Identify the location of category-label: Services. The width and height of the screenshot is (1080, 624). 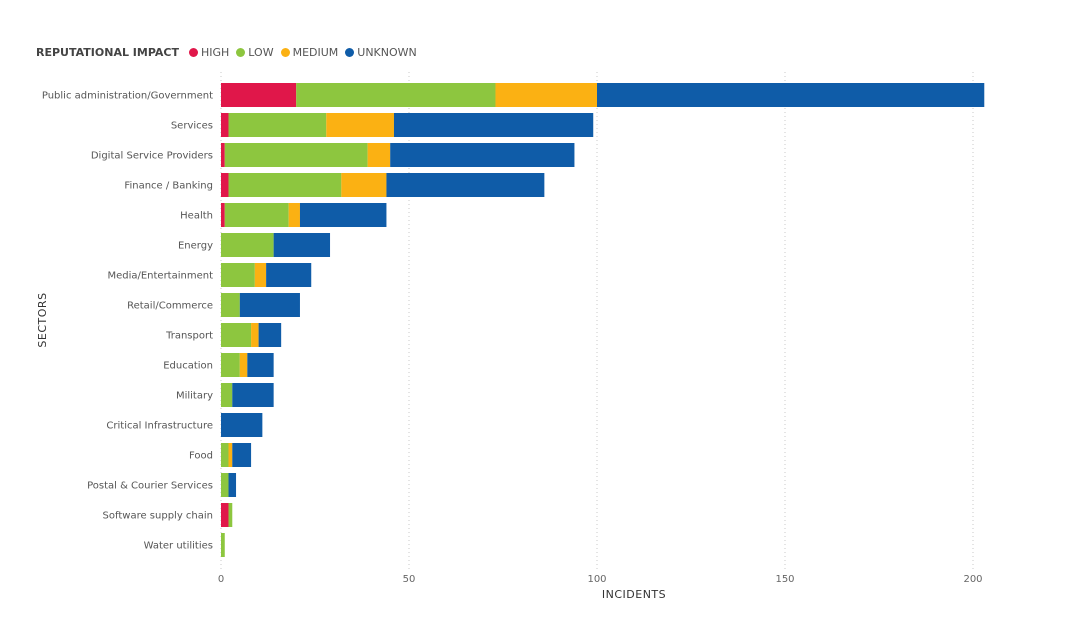
(192, 126).